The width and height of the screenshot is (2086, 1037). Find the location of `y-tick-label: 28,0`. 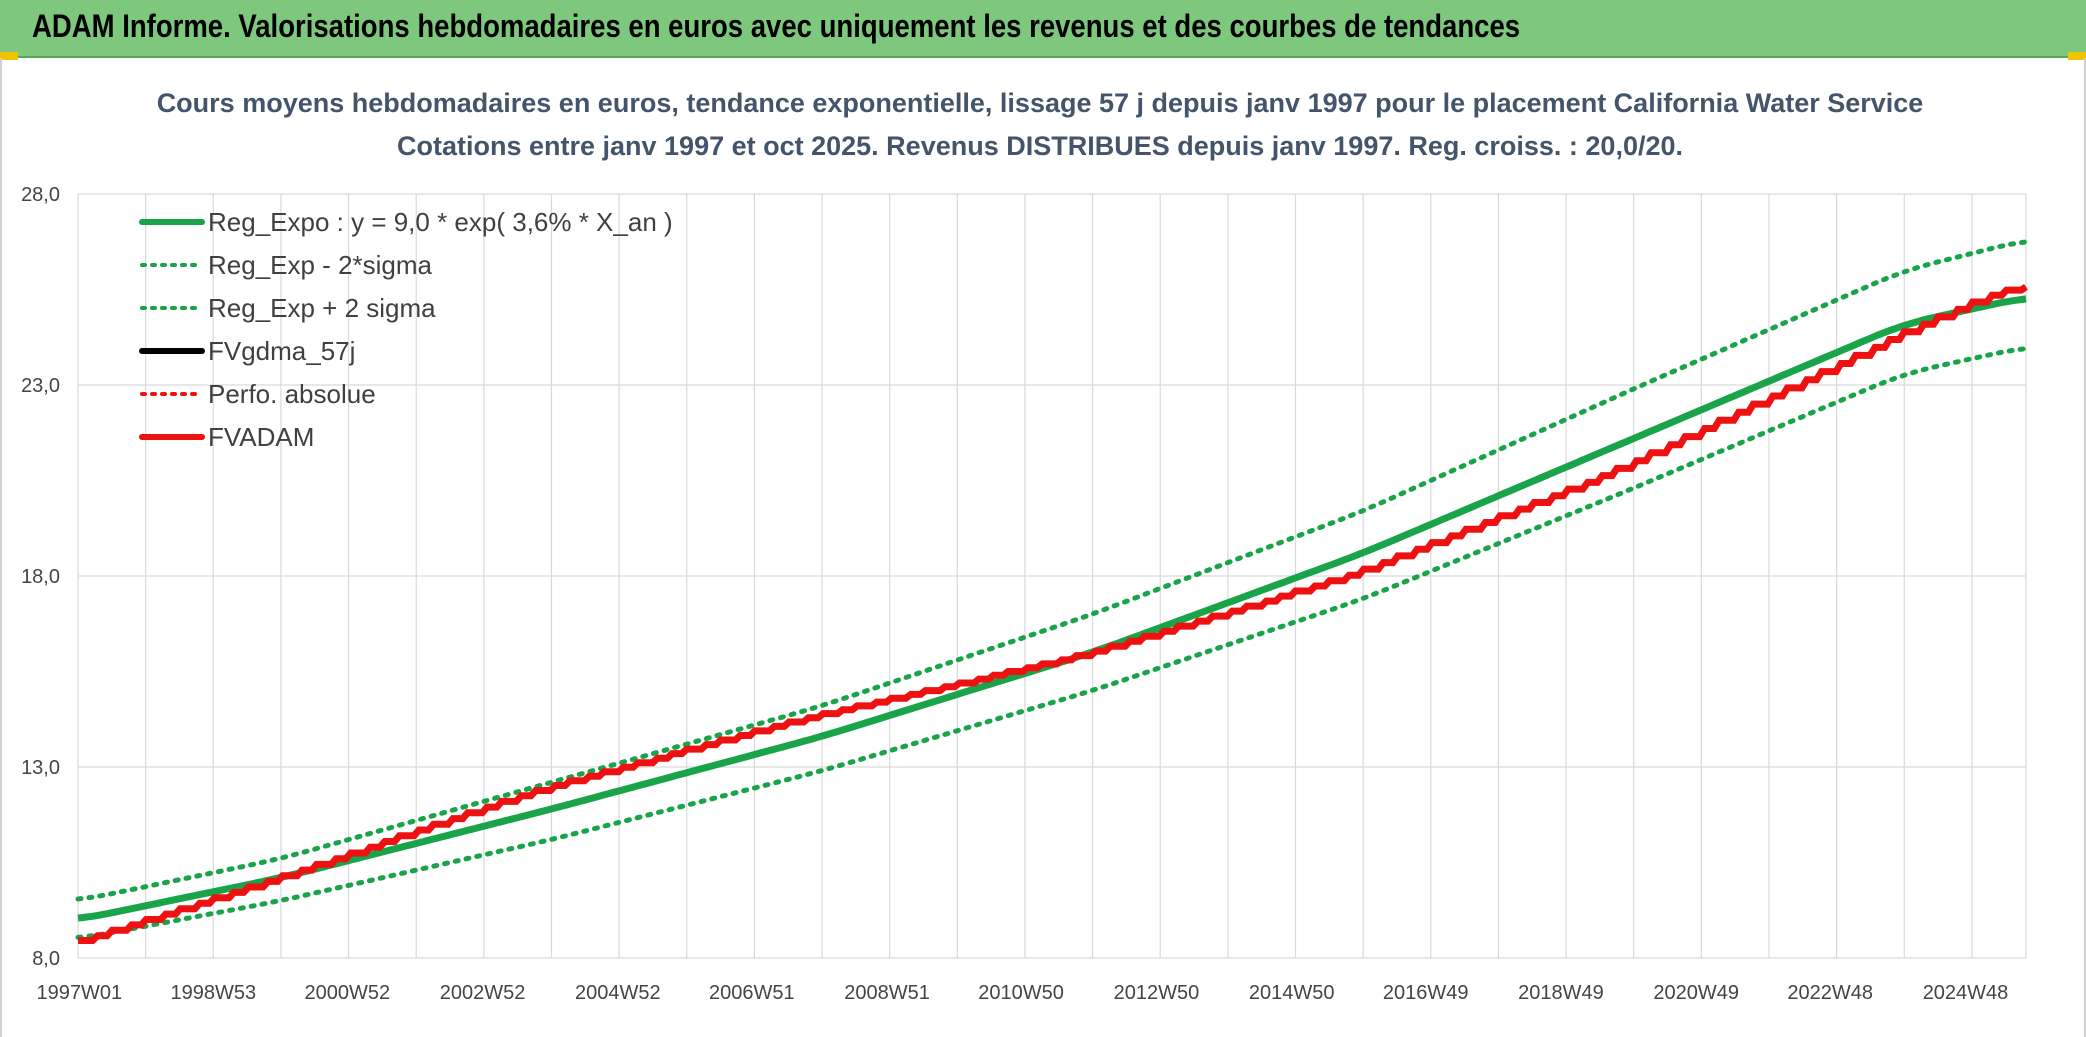

y-tick-label: 28,0 is located at coordinates (40, 195).